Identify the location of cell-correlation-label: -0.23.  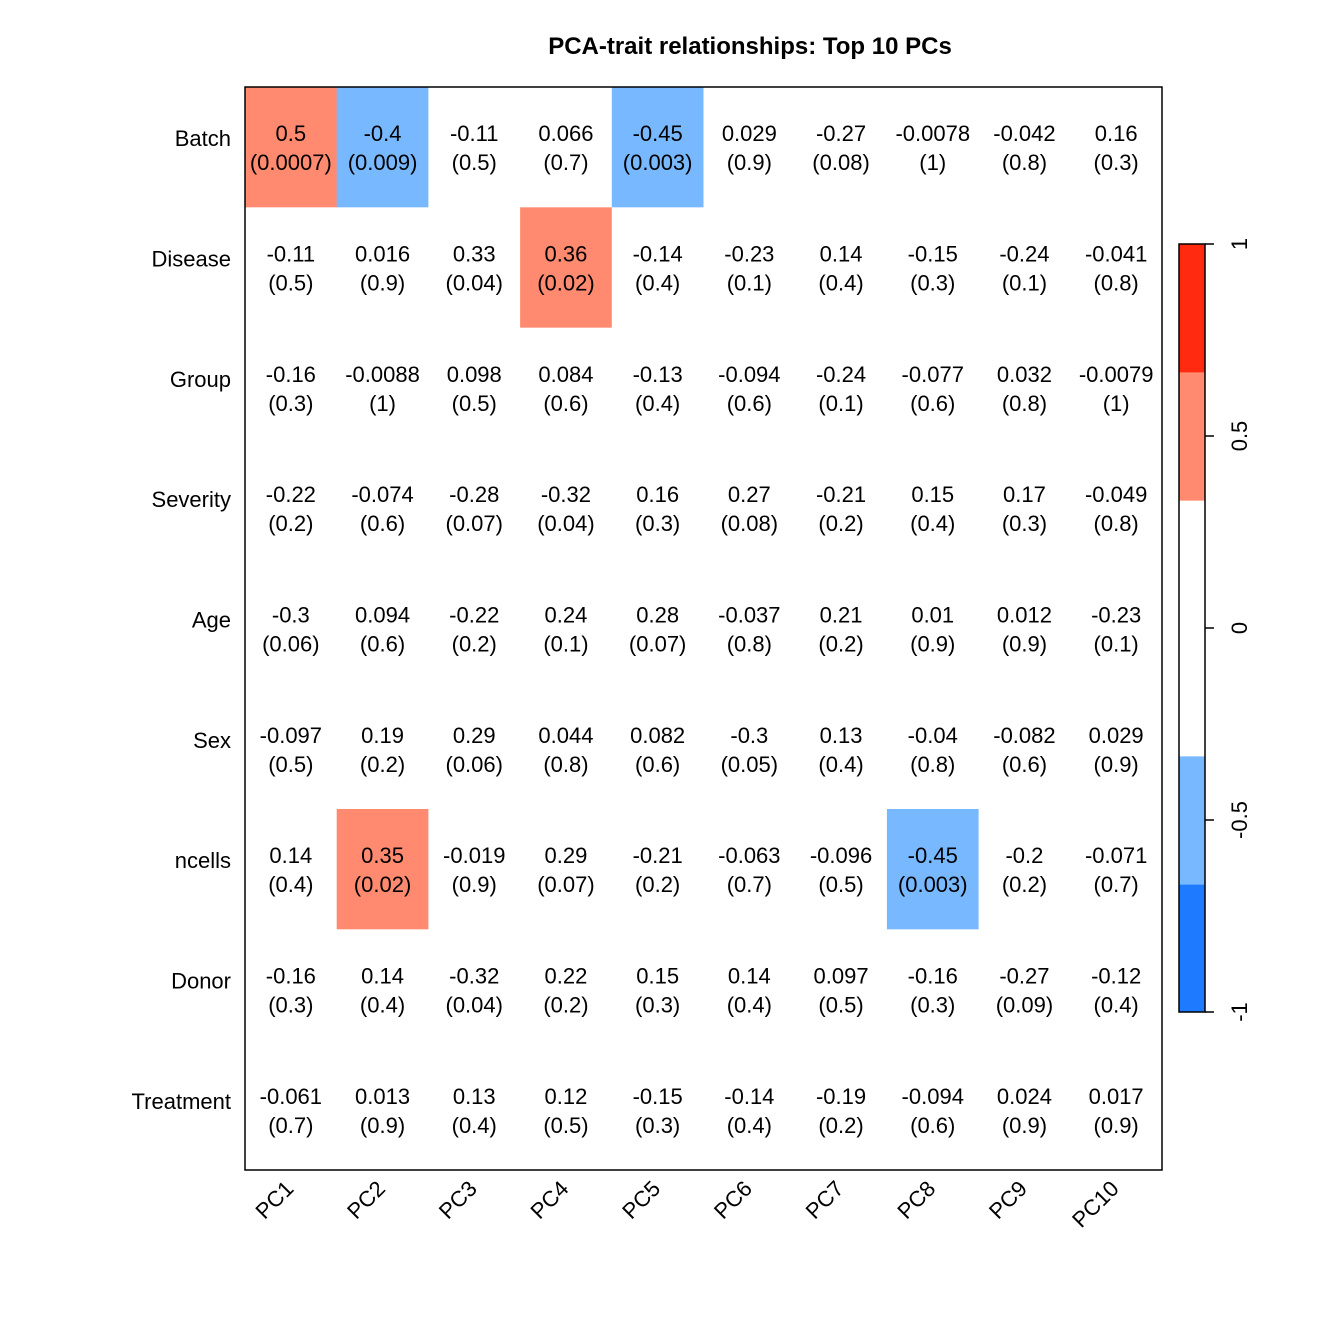
(1116, 615).